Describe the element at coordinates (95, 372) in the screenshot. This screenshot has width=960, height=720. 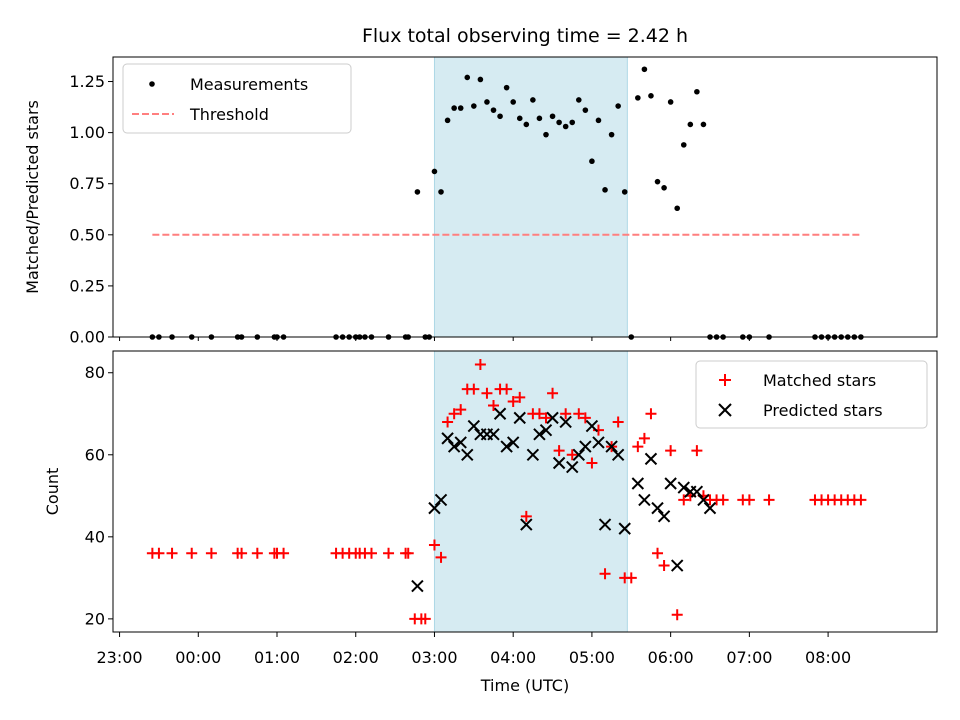
I see `bottom-y-tick-label: 80` at that location.